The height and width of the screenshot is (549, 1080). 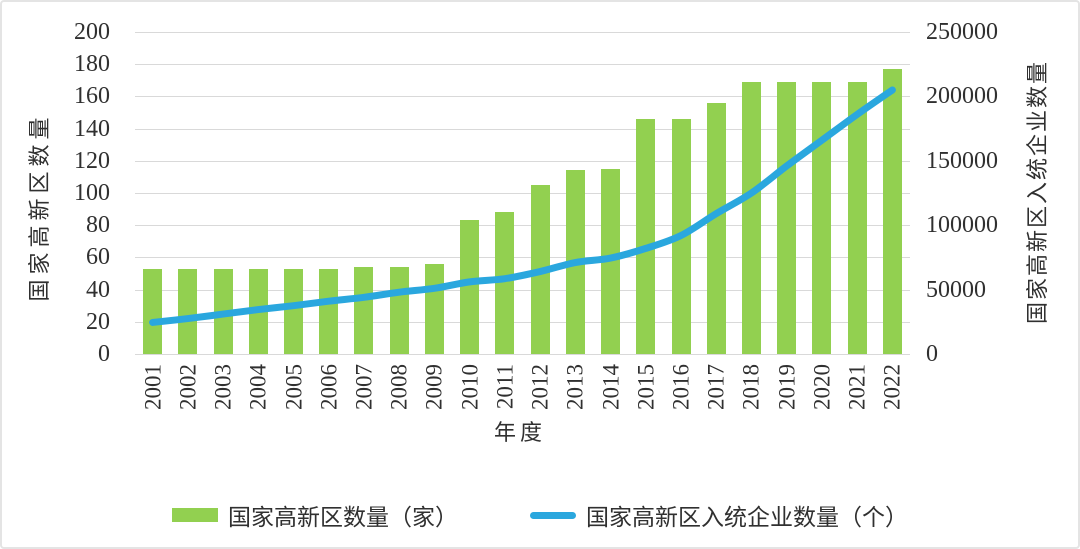 I want to click on x-tick-label-2008: 2008, so click(x=399, y=387).